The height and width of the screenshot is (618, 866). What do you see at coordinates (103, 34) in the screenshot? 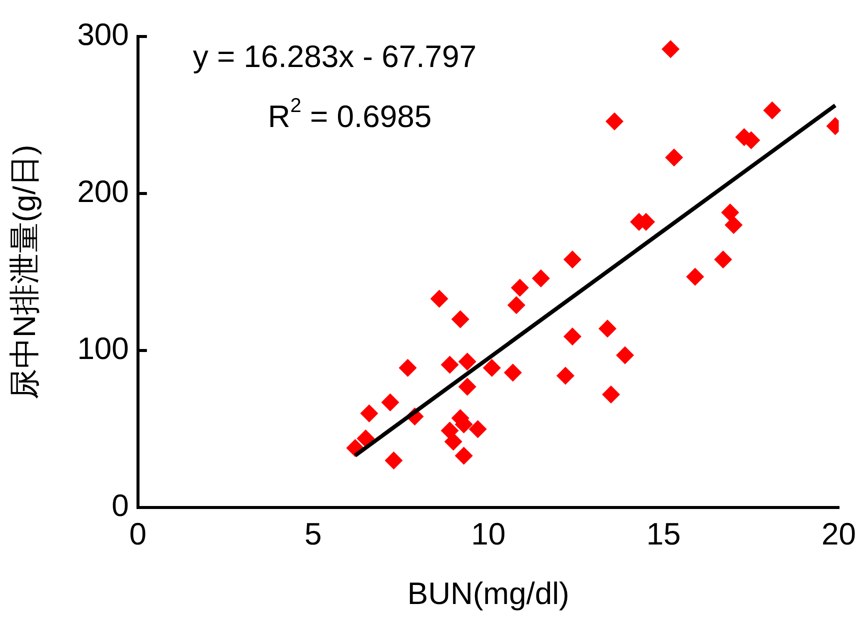
I see `y-tick-label: 300` at bounding box center [103, 34].